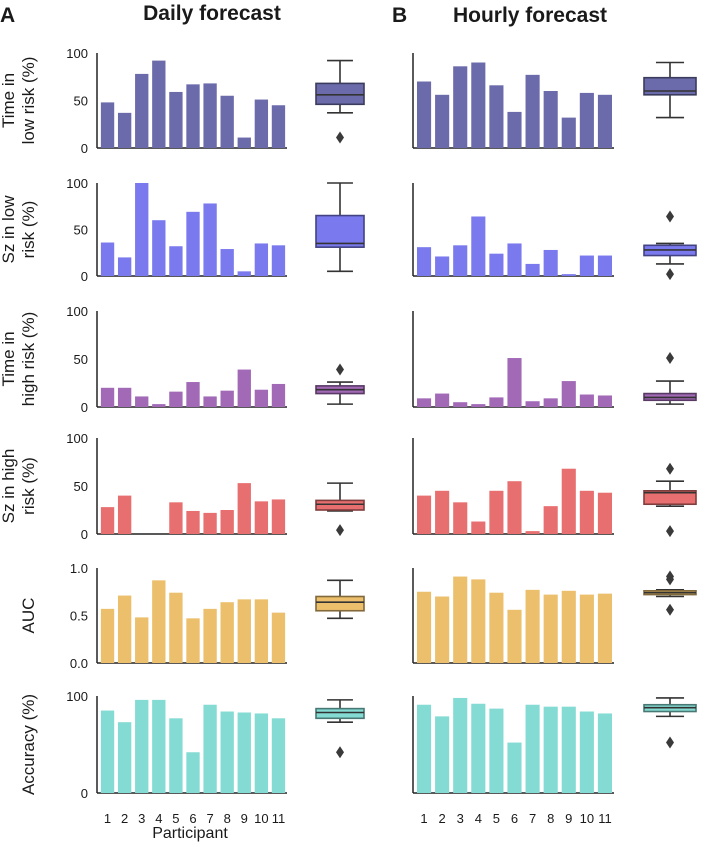 The image size is (702, 850). I want to click on row-2: Time in high risk (%) 0 50 100, so click(348, 359).